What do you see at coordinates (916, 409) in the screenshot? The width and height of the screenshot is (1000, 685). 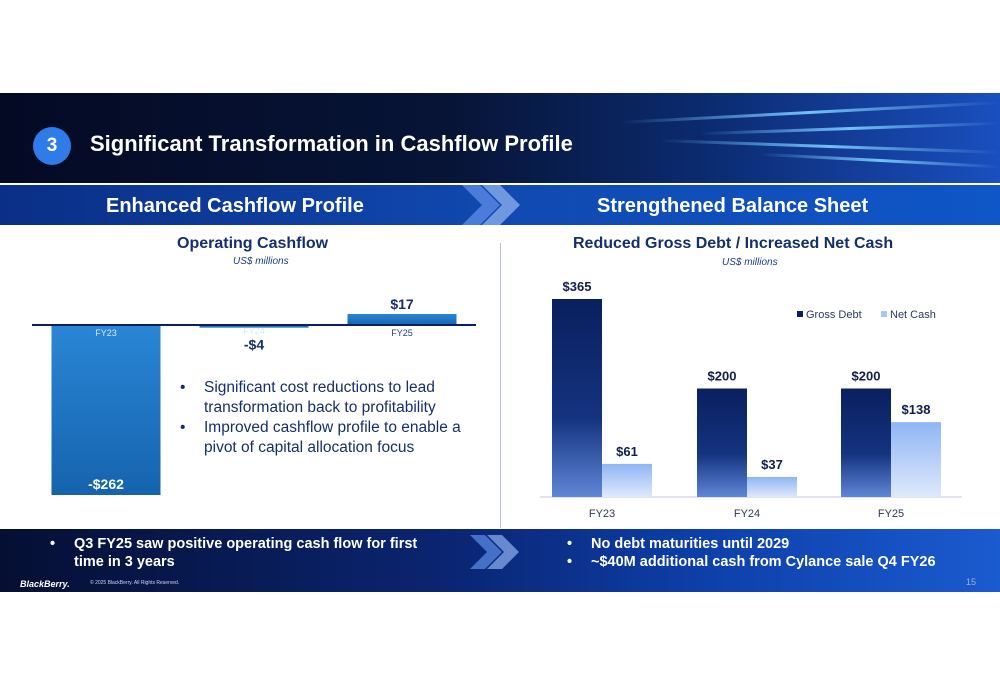 I see `data-label: $138` at bounding box center [916, 409].